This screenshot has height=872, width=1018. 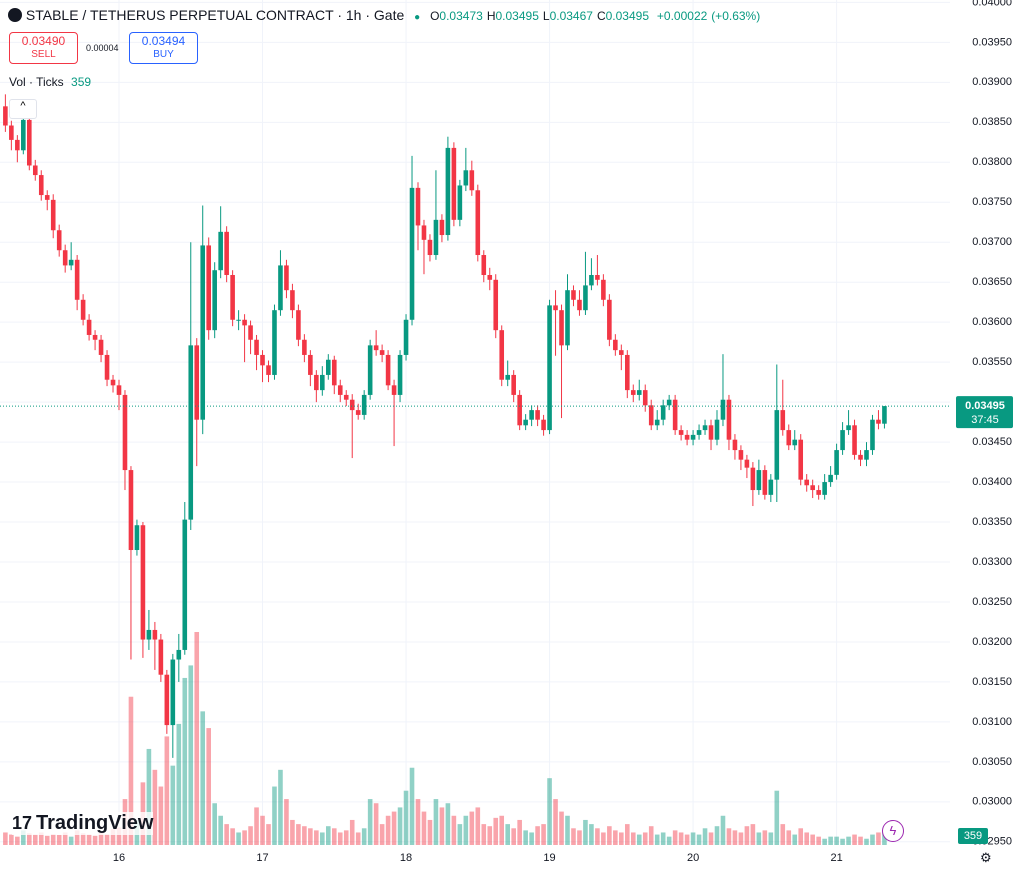 What do you see at coordinates (736, 16) in the screenshot?
I see `change-pct: (+0.63%)` at bounding box center [736, 16].